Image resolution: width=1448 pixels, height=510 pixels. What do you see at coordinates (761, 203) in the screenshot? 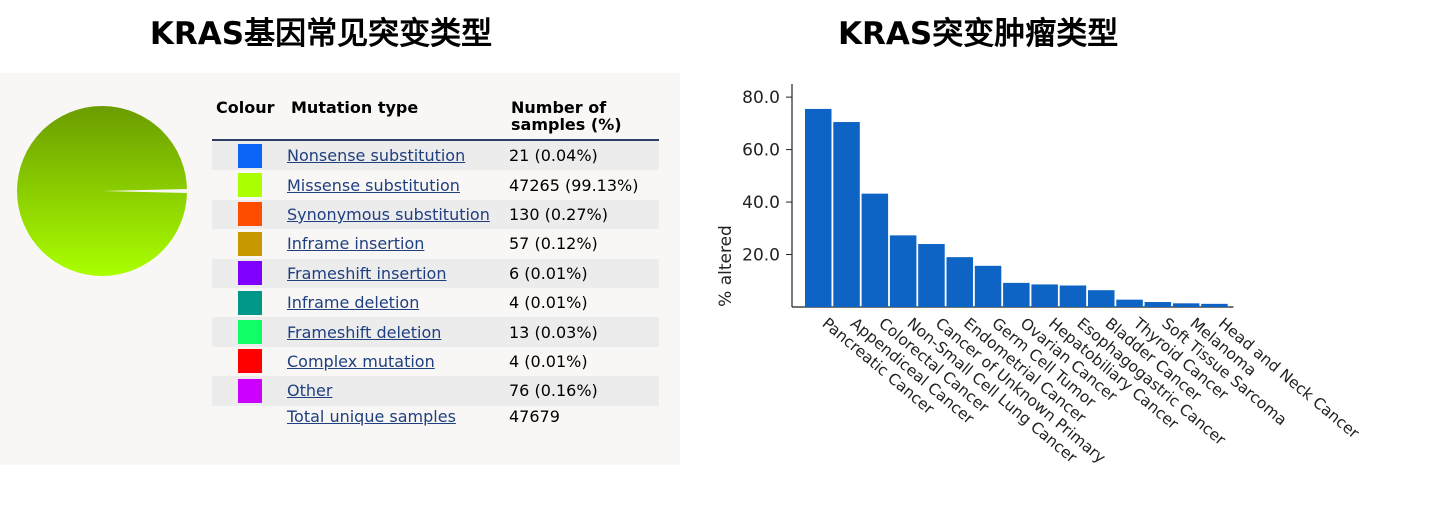
I see `y-tick-label: 40.0` at bounding box center [761, 203].